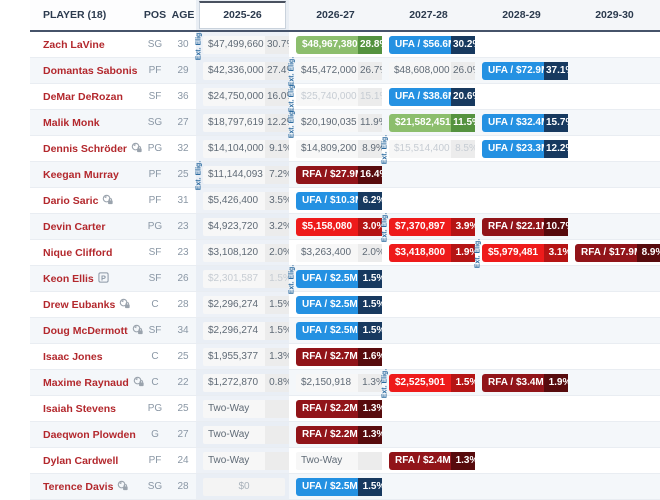 Image resolution: width=660 pixels, height=500 pixels. Describe the element at coordinates (246, 148) in the screenshot. I see `salary-cell: $14,104,000 9.1%` at that location.